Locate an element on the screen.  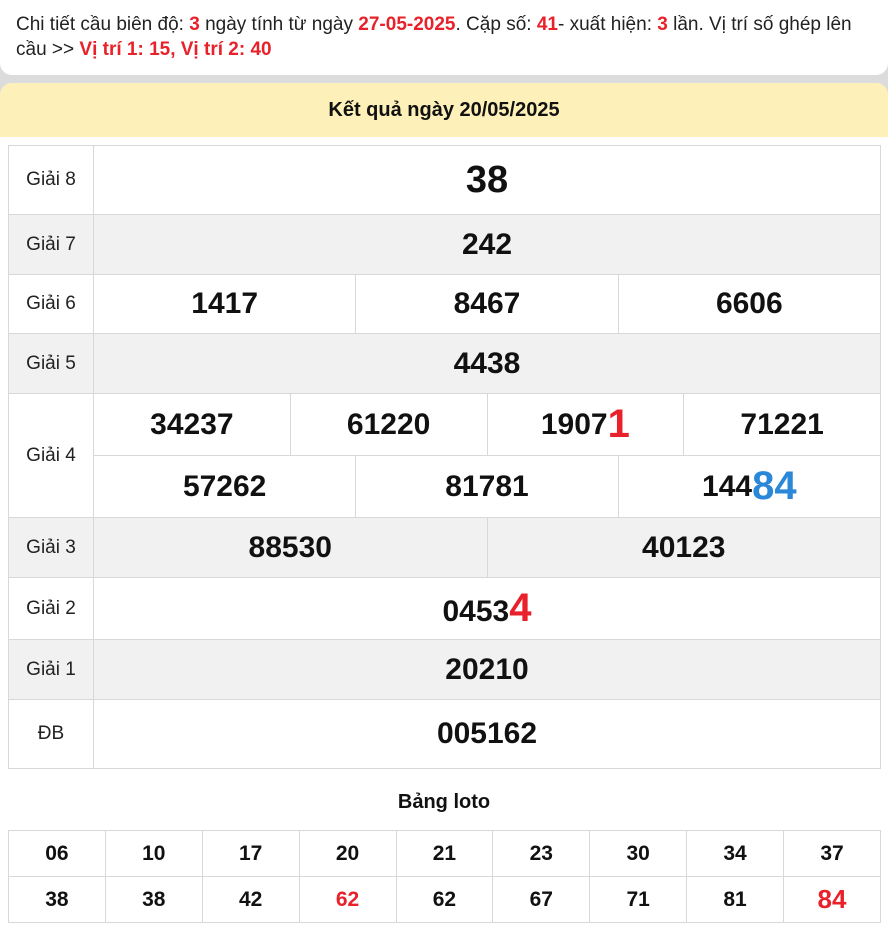
loto-cell: 17 is located at coordinates (250, 853).